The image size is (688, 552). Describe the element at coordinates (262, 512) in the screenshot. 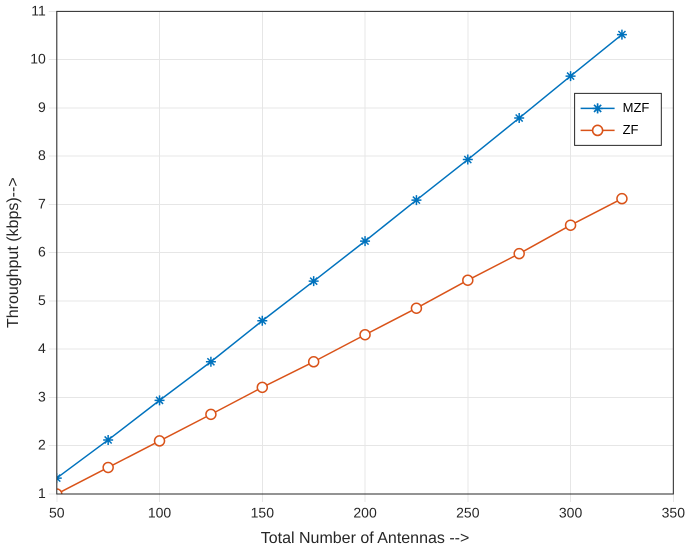

I see `x-tick-label: 150` at that location.